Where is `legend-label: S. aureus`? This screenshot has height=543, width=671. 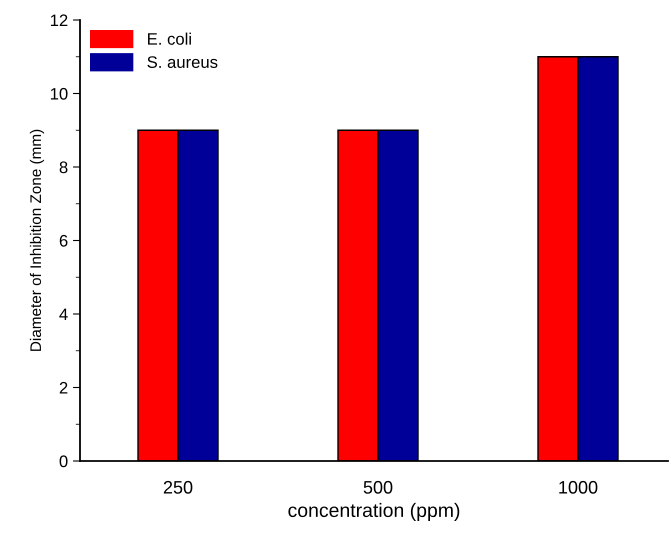 legend-label: S. aureus is located at coordinates (182, 62).